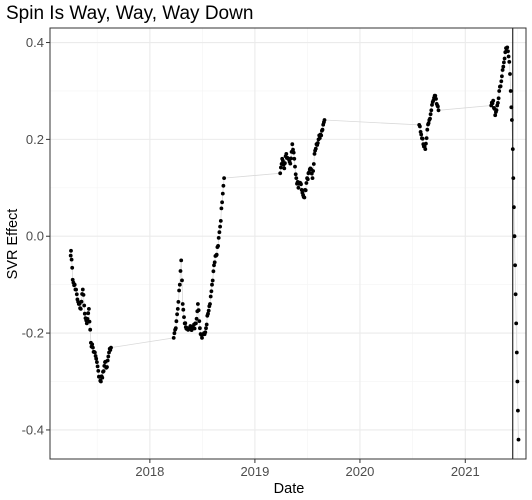 This screenshot has height=500, width=532. I want to click on x-tick-label: 2018, so click(149, 471).